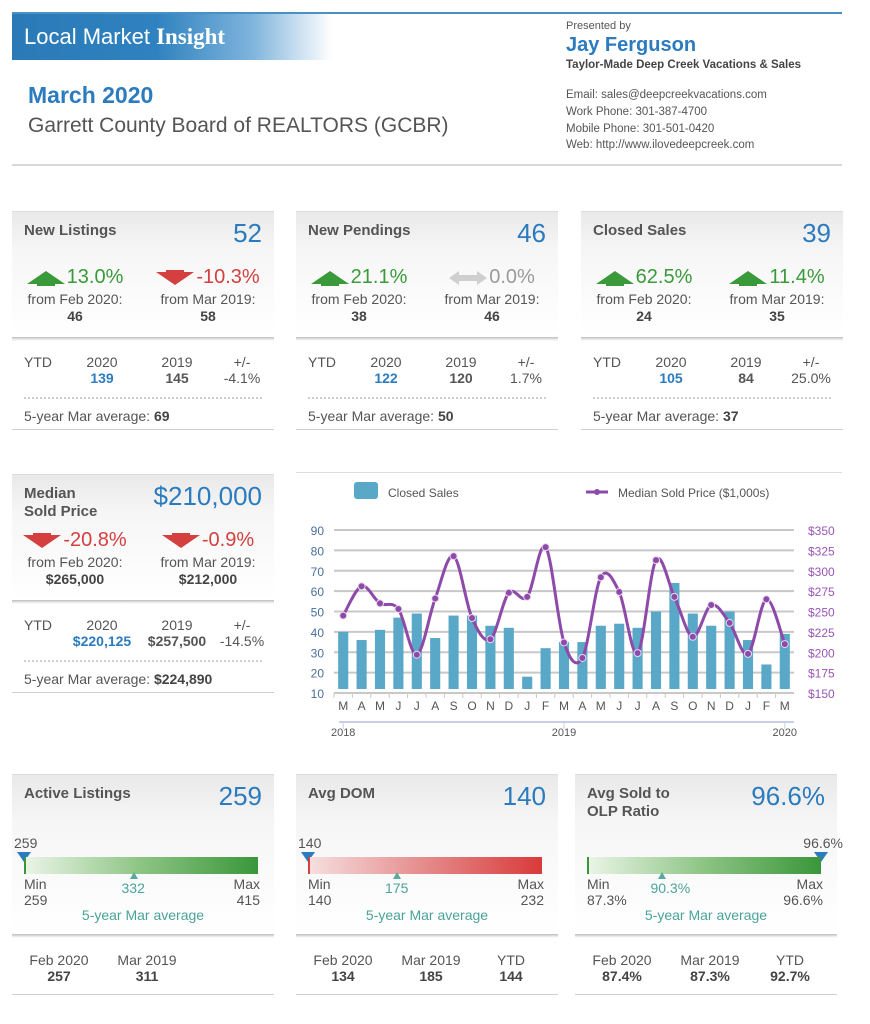  Describe the element at coordinates (310, 843) in the screenshot. I see `gauge-current-label: 140` at that location.